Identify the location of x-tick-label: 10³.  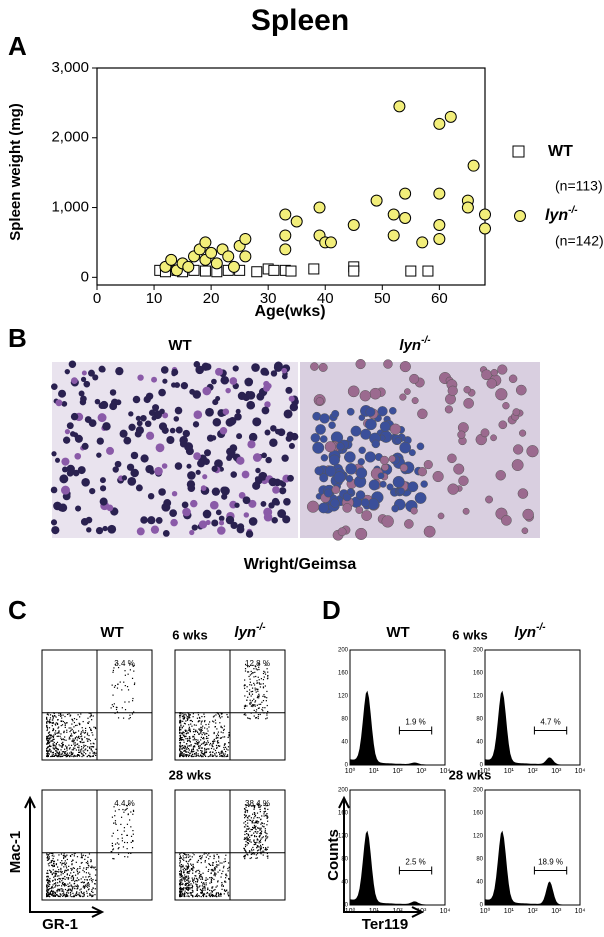
(556, 771).